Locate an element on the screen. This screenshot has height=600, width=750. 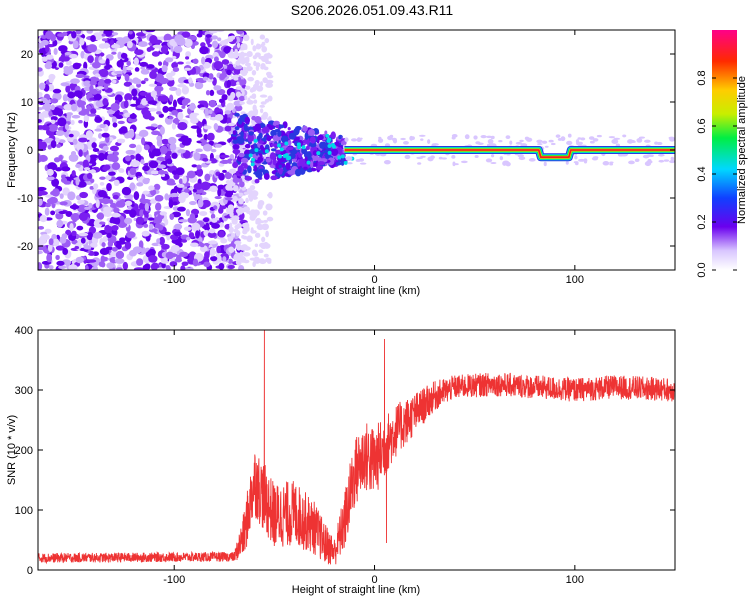
colorbar-gradient is located at coordinates (724, 150).